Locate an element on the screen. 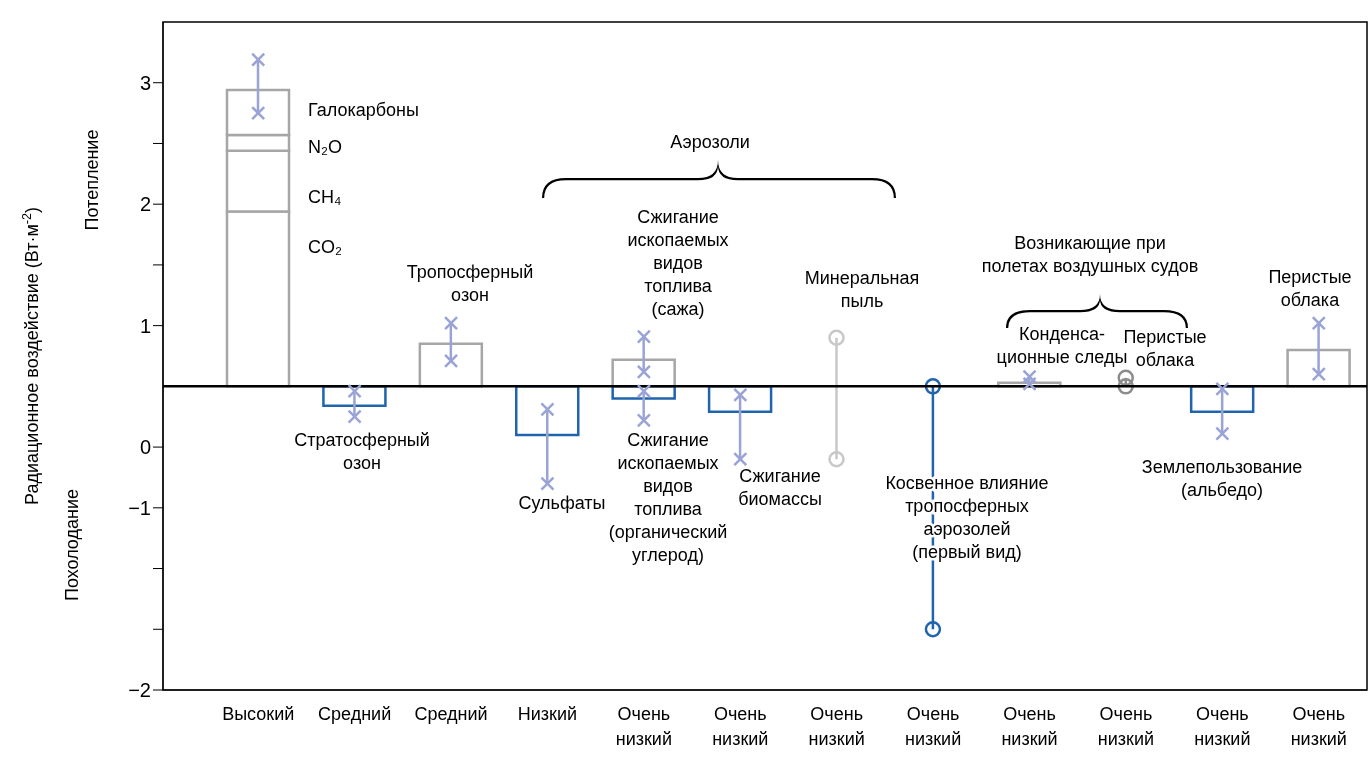  x-tick-label: Высокий is located at coordinates (258, 714).